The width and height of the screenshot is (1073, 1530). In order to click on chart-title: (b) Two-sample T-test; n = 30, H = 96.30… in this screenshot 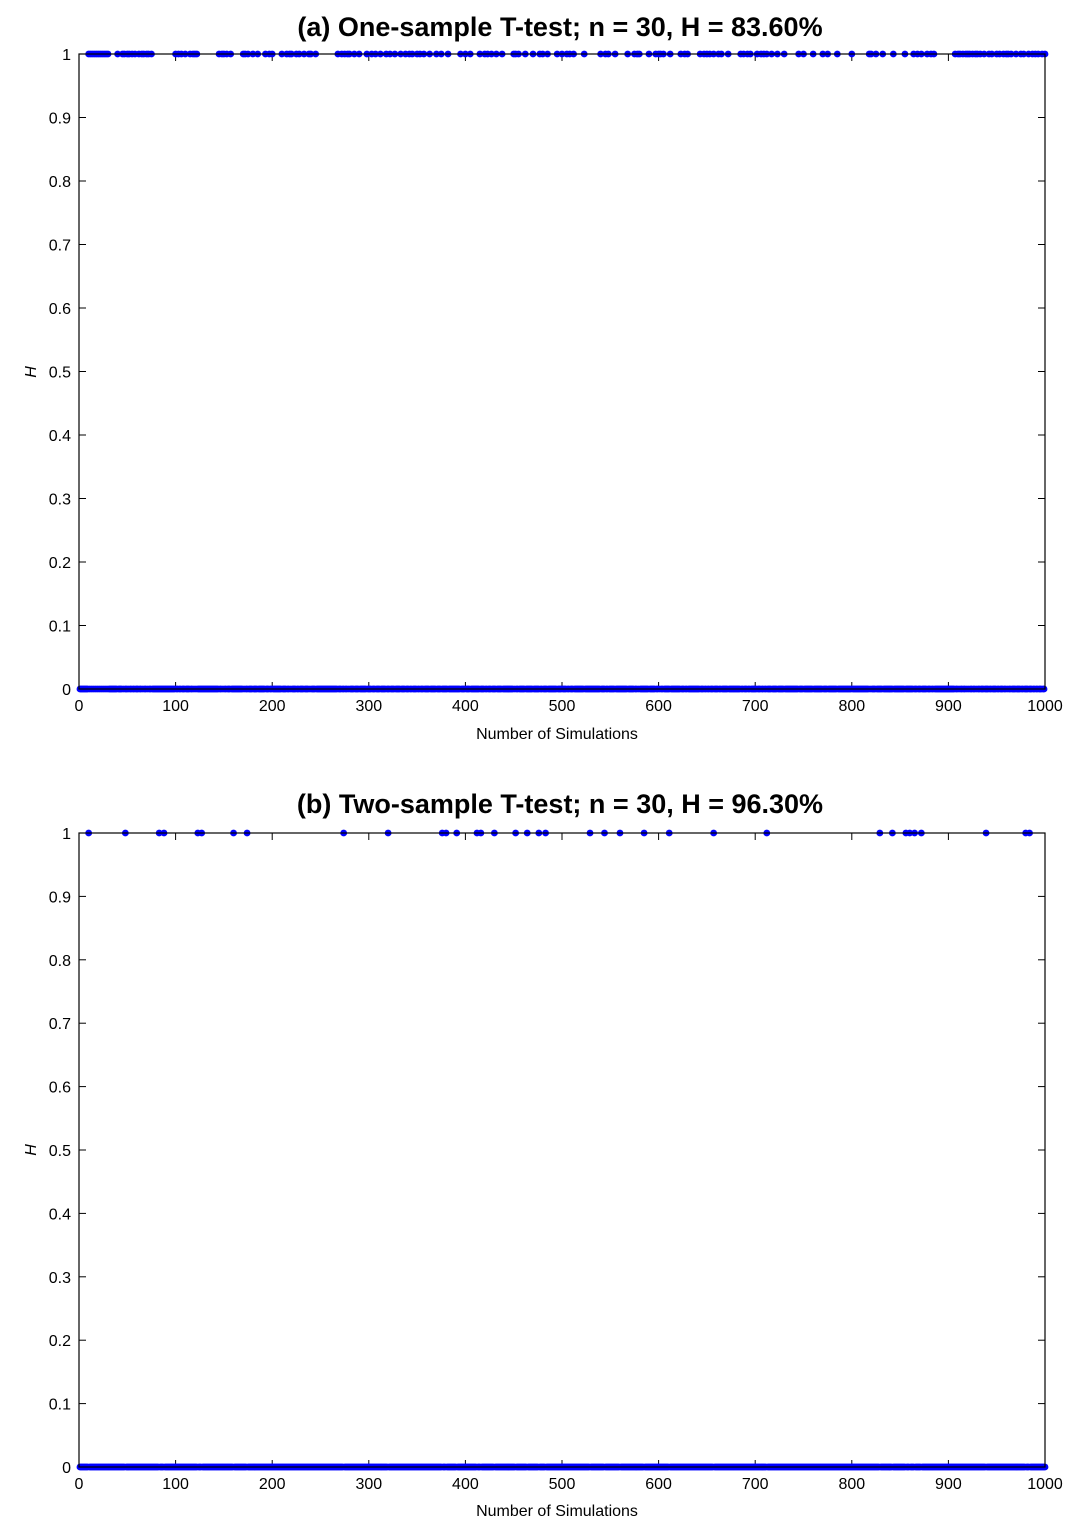, I will do `click(560, 804)`.